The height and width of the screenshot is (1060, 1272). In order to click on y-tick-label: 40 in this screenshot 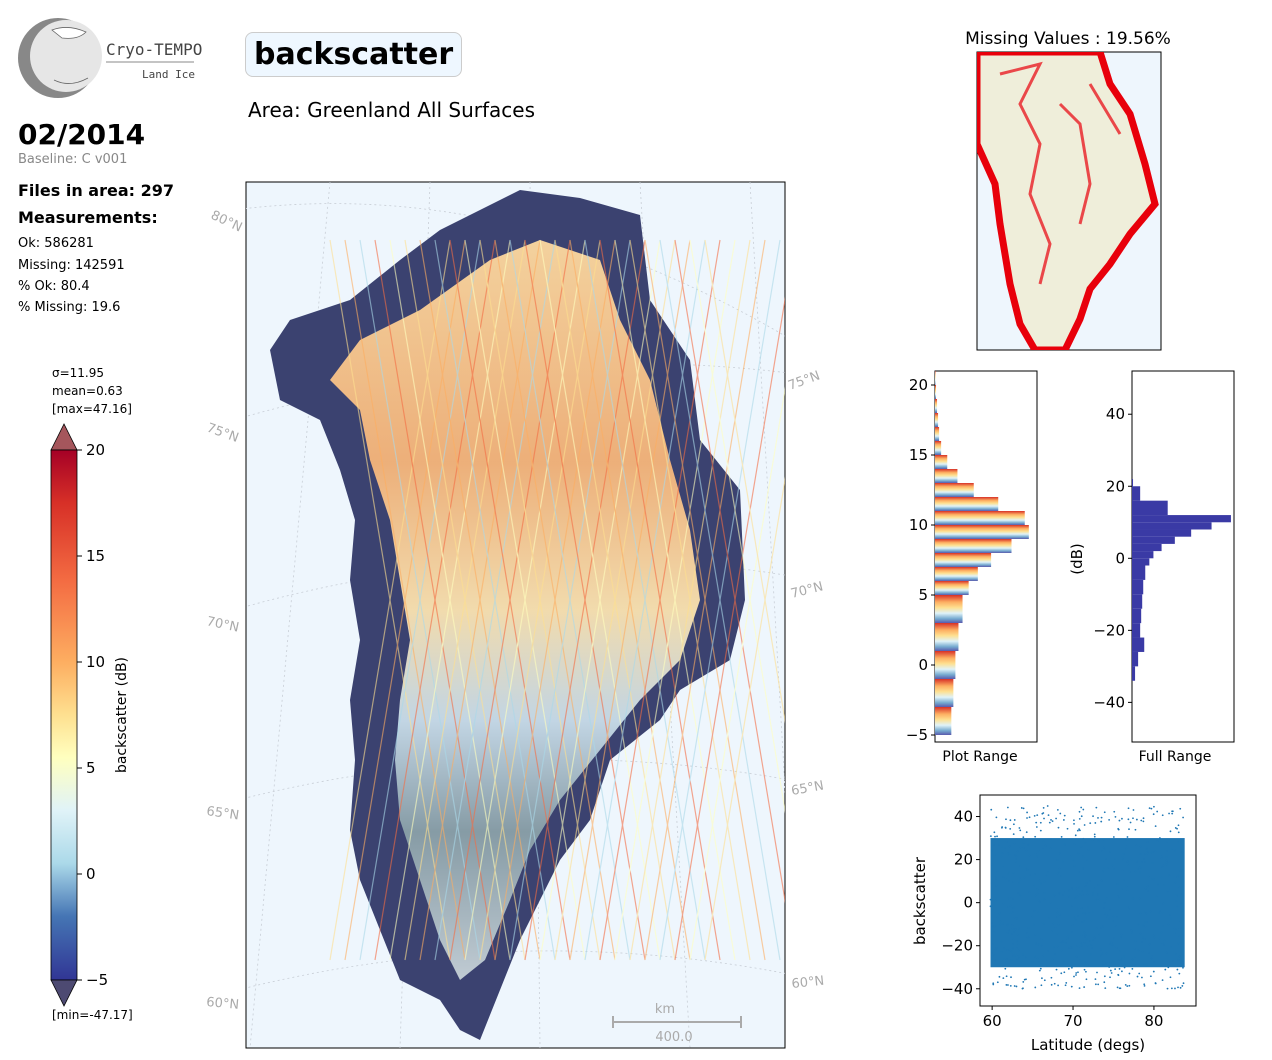, I will do `click(1115, 414)`.